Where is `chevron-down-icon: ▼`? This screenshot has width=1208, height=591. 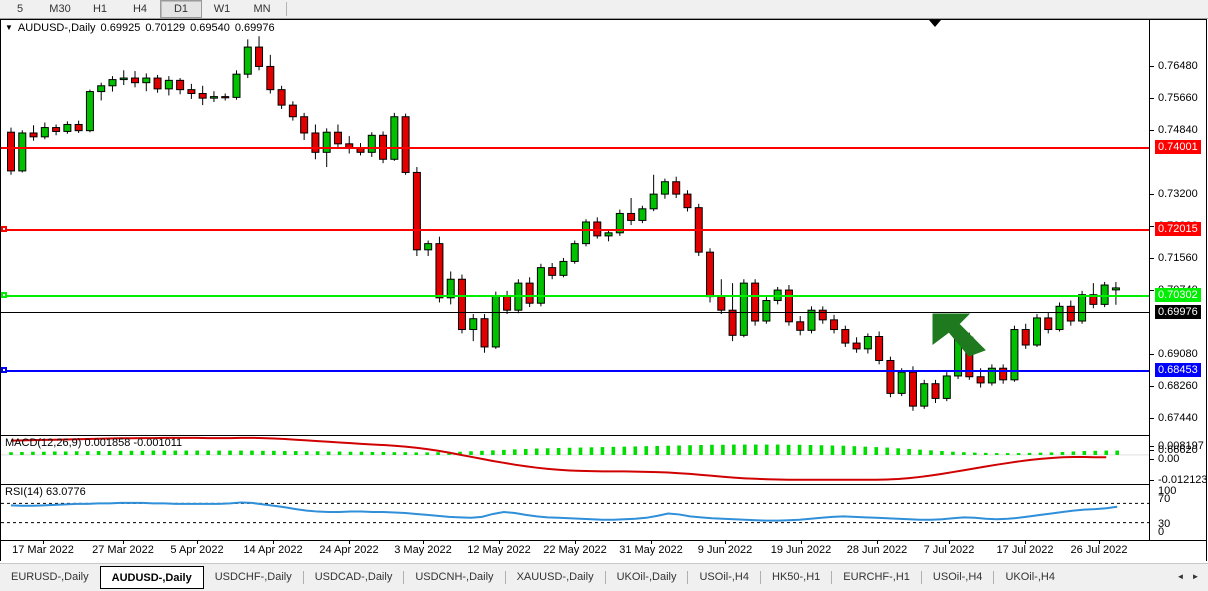
chevron-down-icon: ▼ is located at coordinates (9, 27).